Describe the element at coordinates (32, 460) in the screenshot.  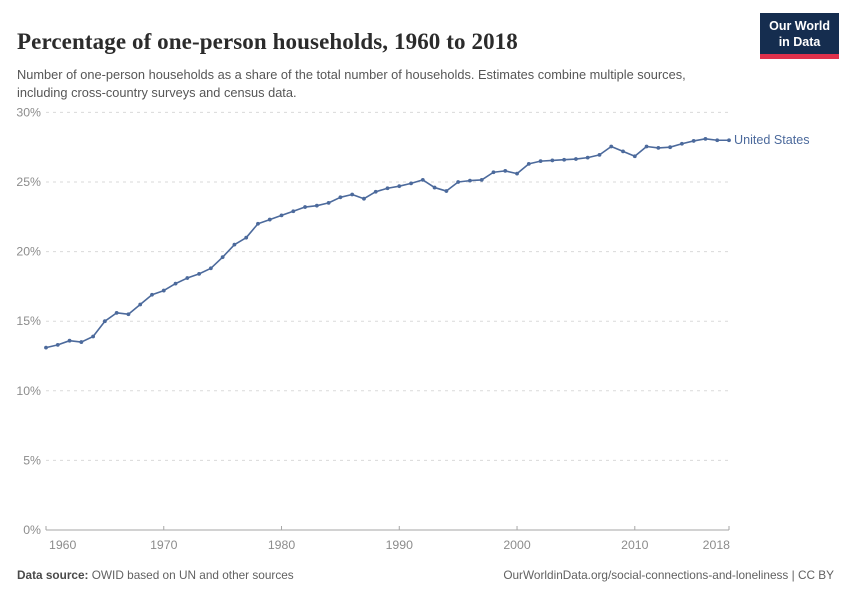
I see `y-tick-label: 5%` at that location.